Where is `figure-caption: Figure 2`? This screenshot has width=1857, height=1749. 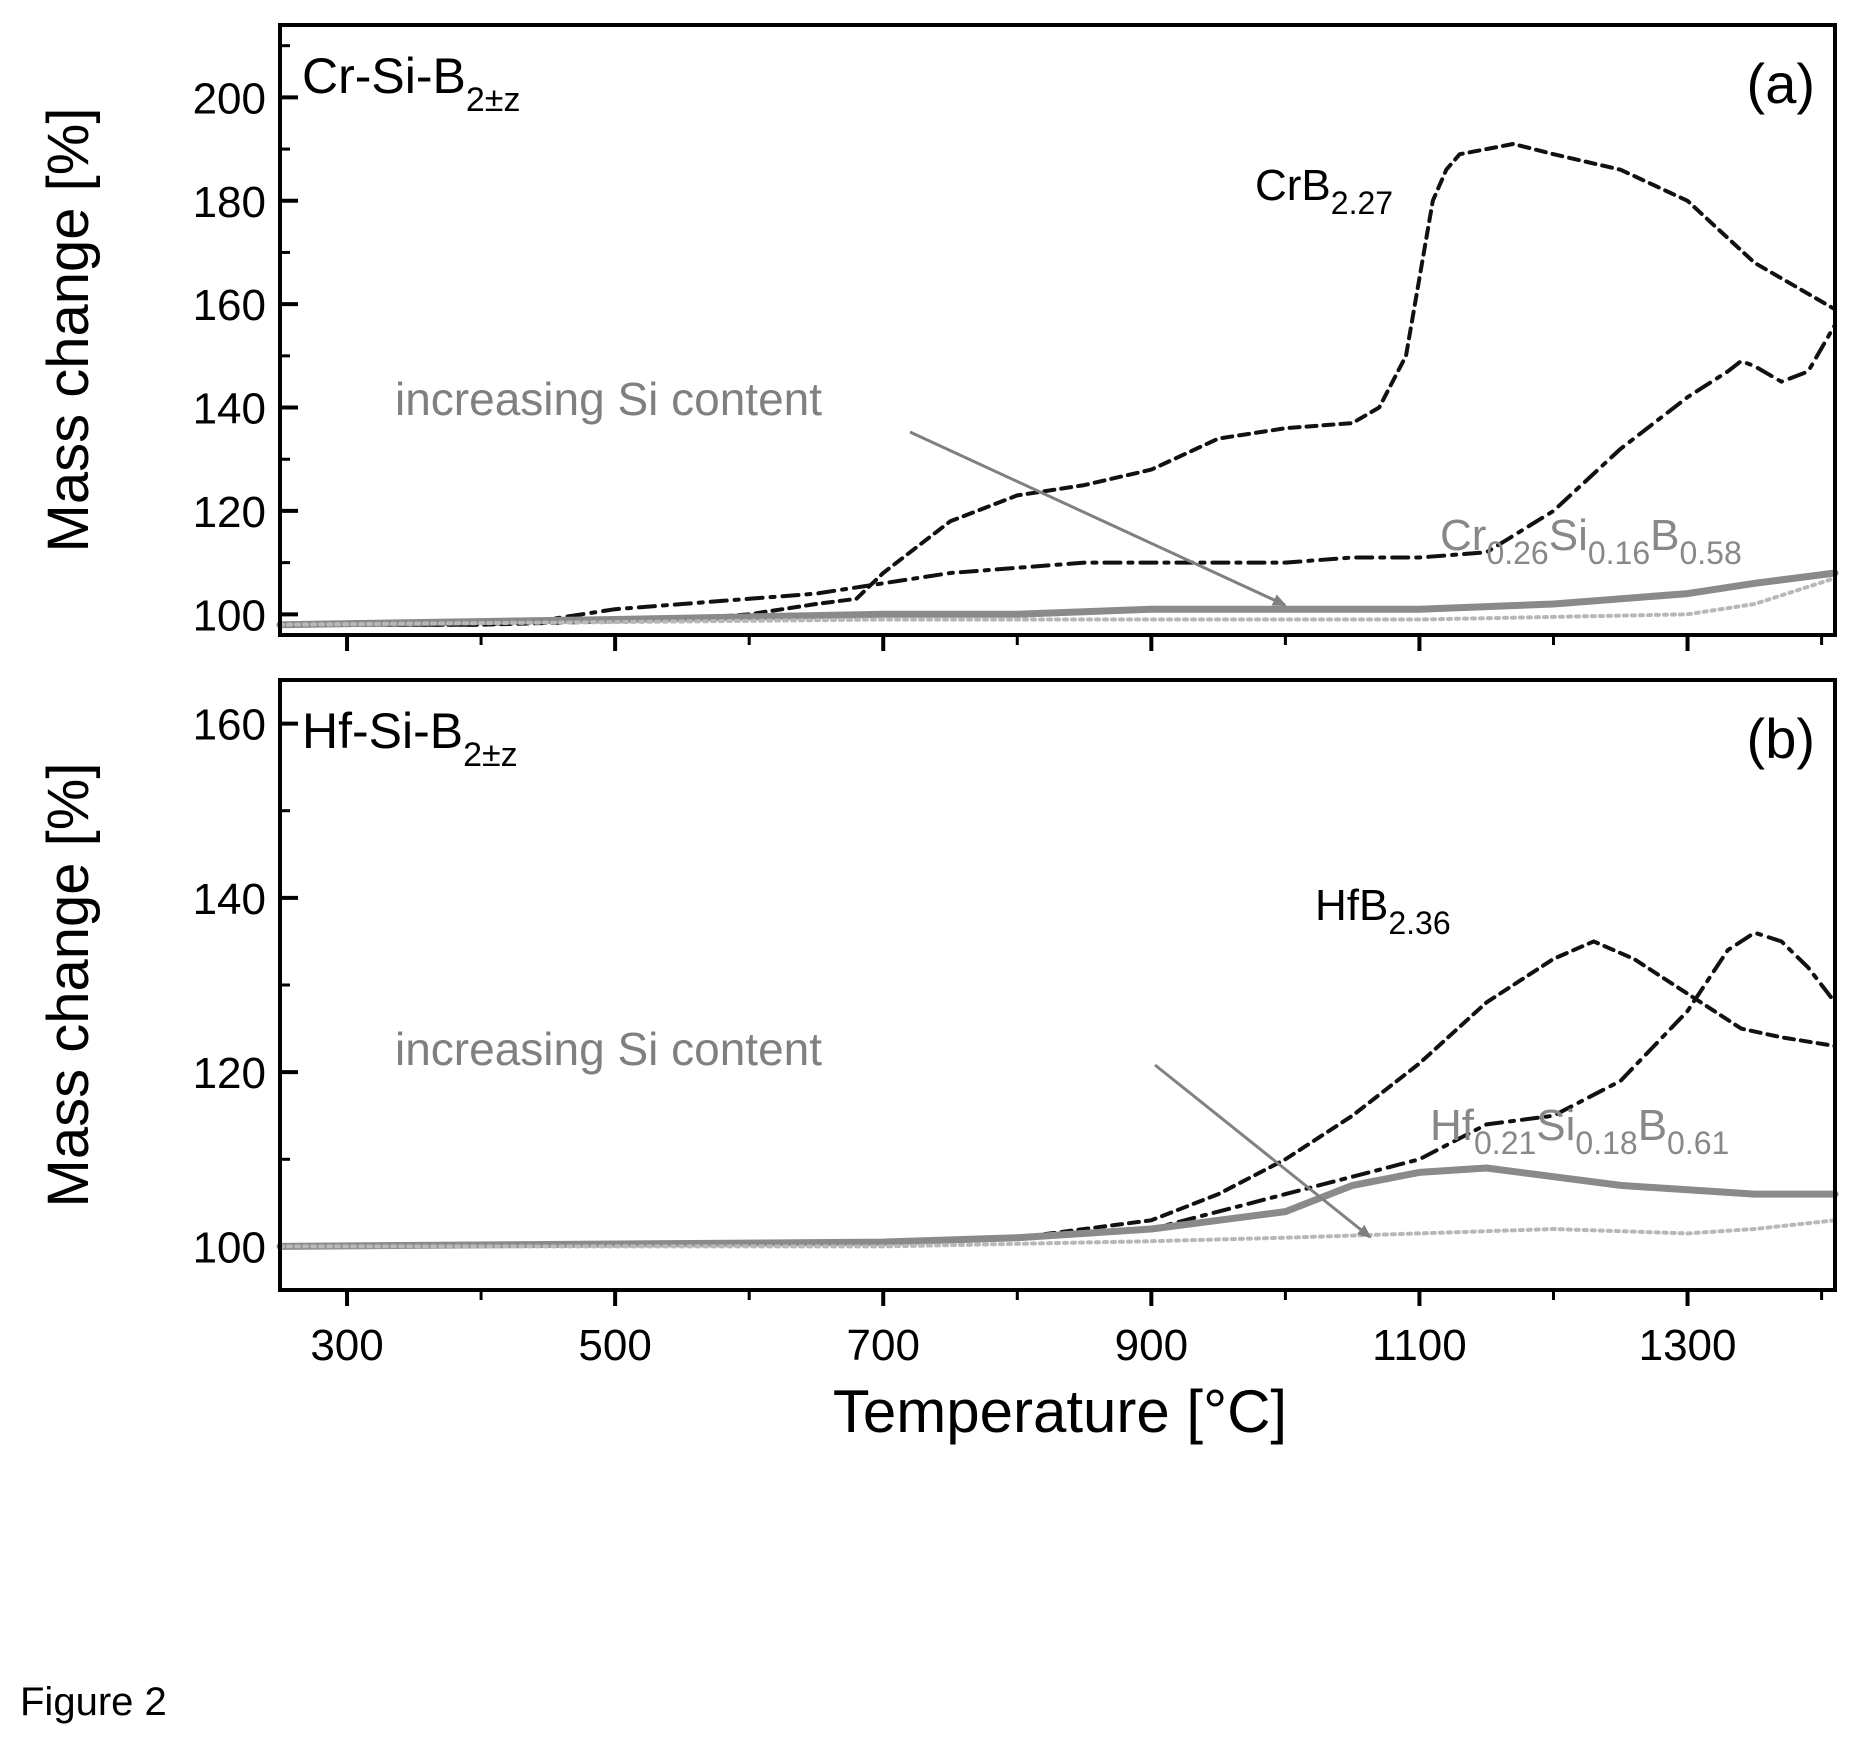 figure-caption: Figure 2 is located at coordinates (93, 1702).